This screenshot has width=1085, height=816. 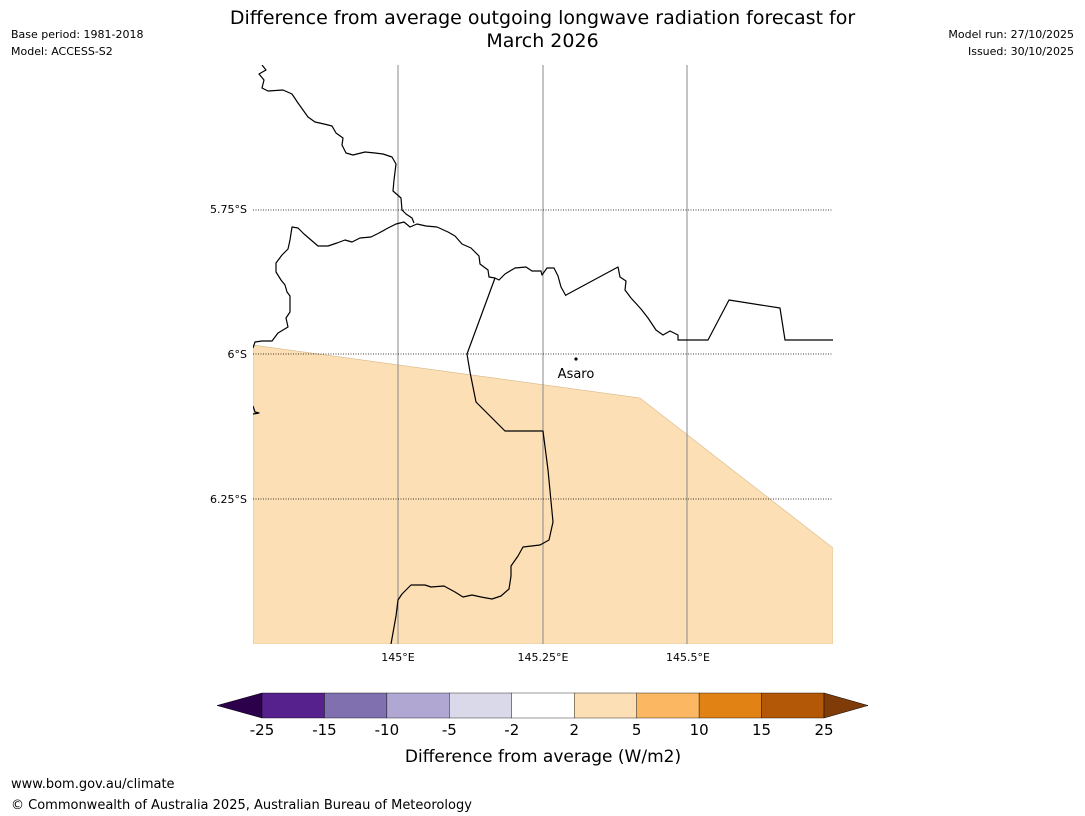 I want to click on colorbar-title: Difference from average (W/m2), so click(x=543, y=757).